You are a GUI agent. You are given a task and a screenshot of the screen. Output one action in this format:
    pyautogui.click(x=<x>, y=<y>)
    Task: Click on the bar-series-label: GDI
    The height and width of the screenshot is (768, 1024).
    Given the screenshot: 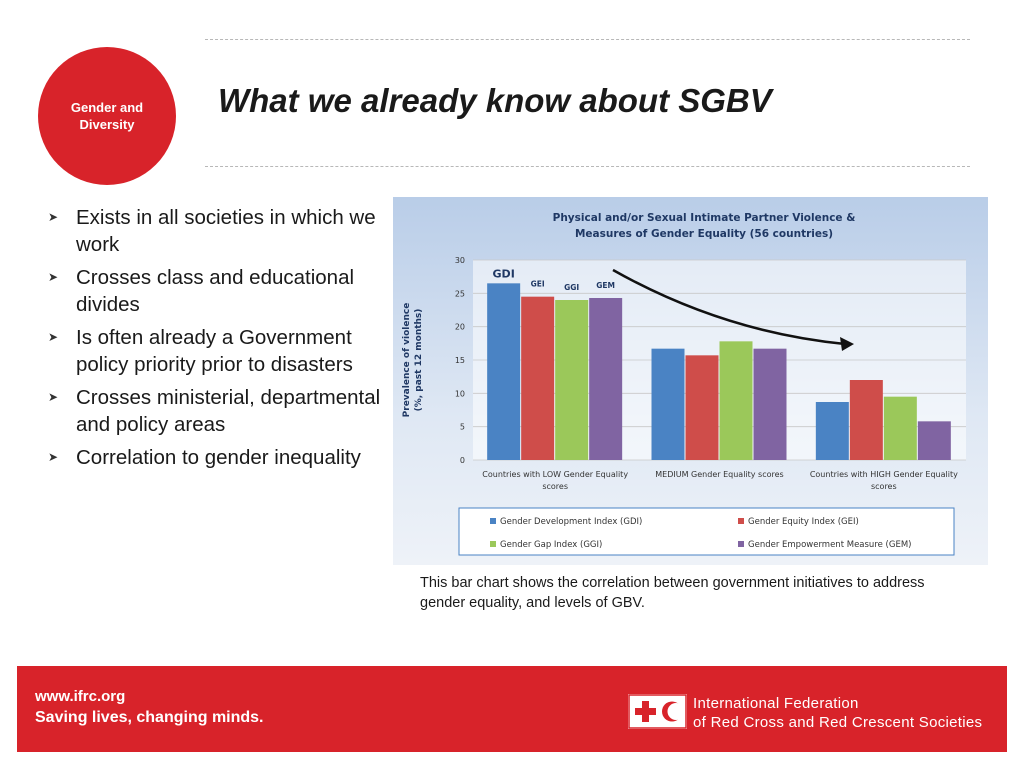 What is the action you would take?
    pyautogui.click(x=504, y=273)
    